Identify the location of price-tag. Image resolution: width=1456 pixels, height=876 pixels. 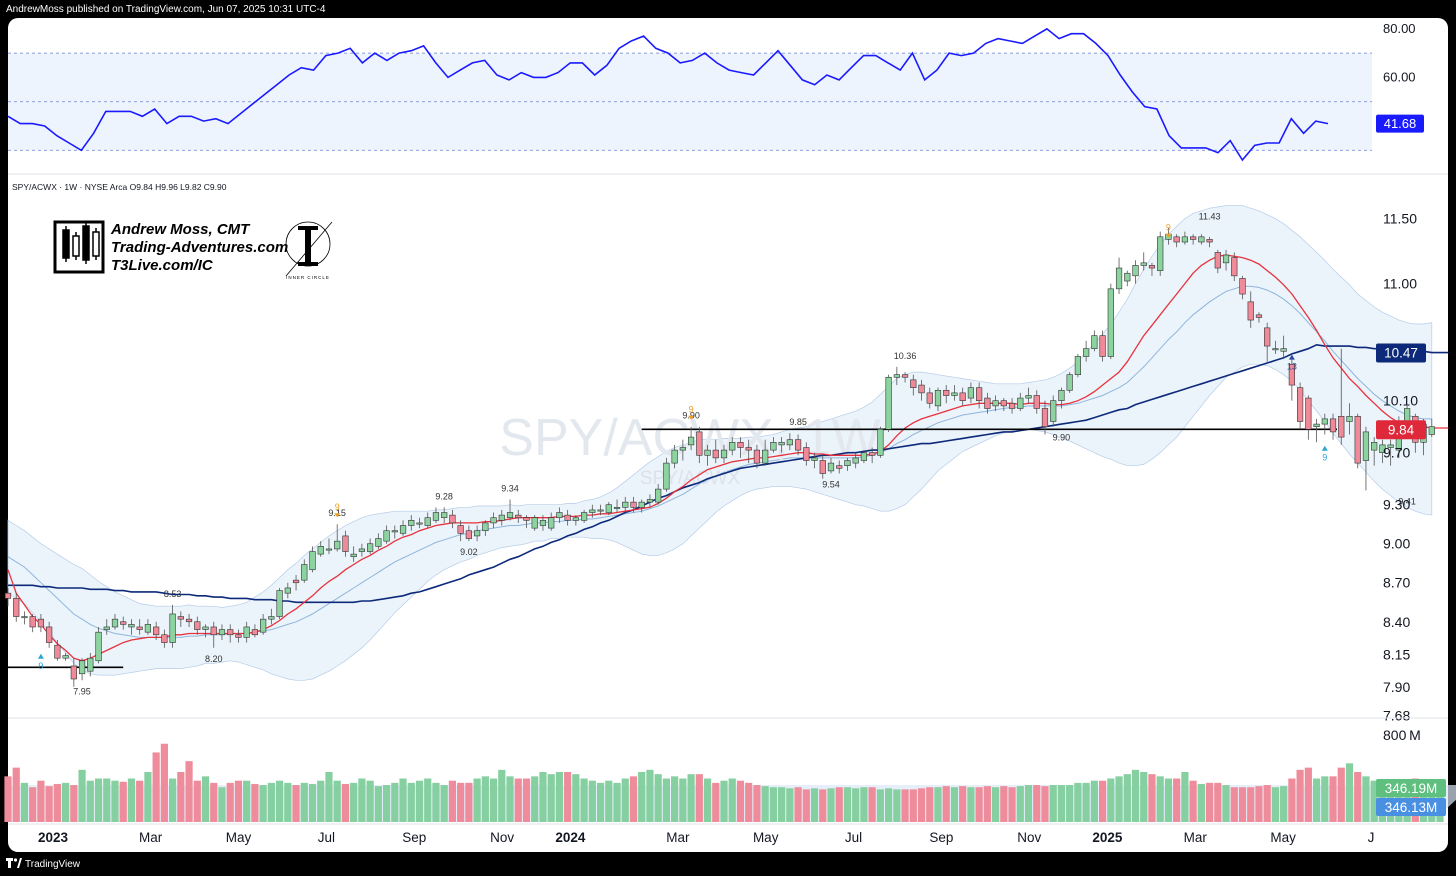
(1401, 430).